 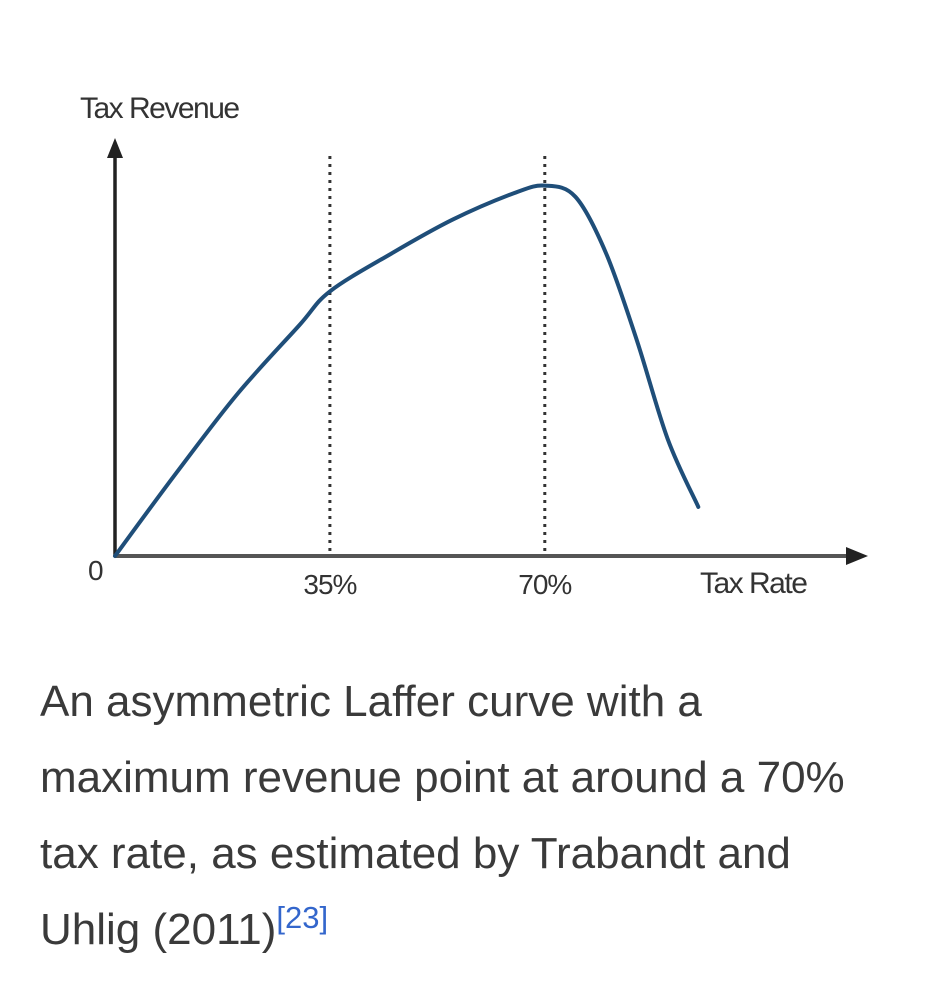 I want to click on x-tick-label: 35%, so click(x=329, y=584).